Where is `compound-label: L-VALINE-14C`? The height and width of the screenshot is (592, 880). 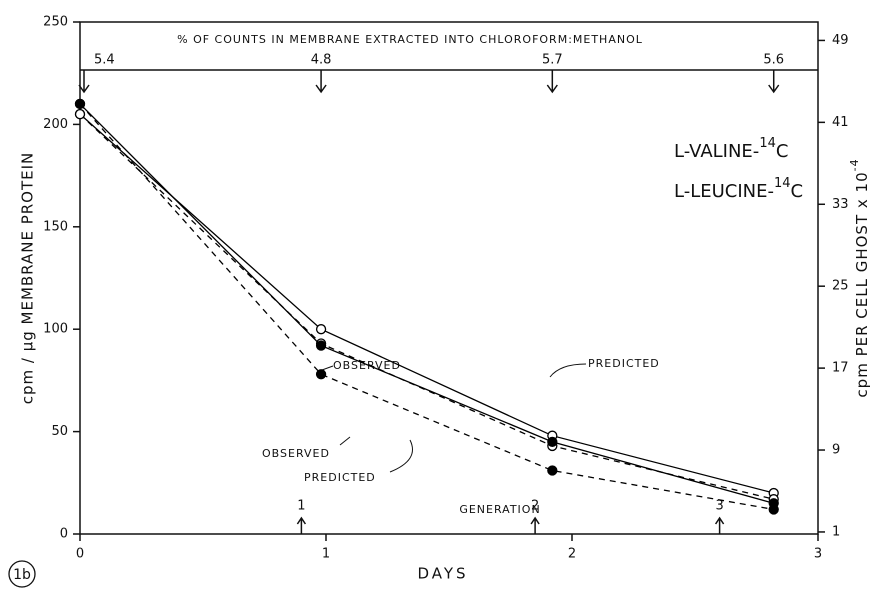
compound-label: L-VALINE-14C is located at coordinates (731, 149).